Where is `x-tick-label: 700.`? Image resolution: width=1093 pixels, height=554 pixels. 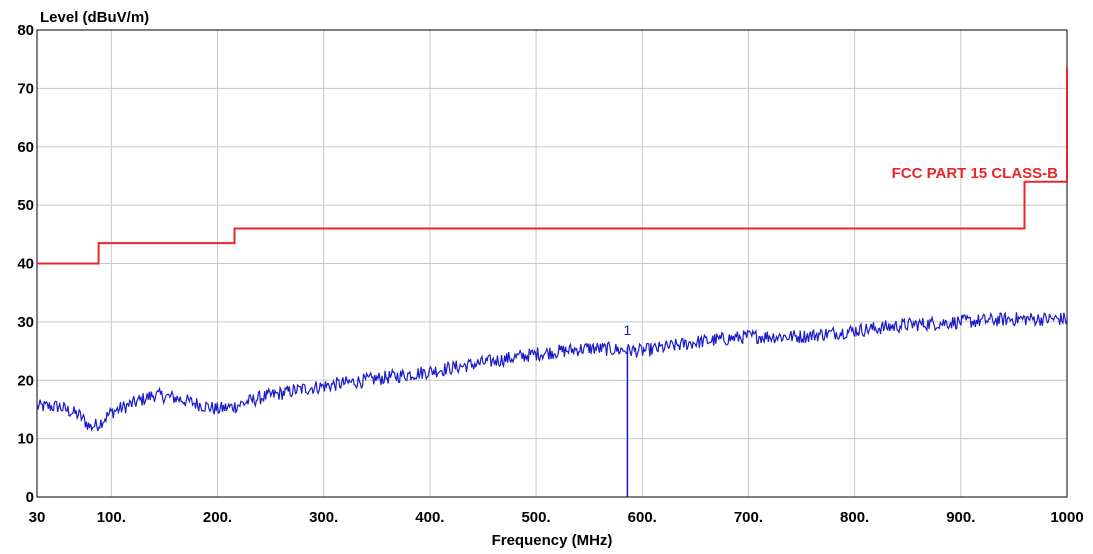
x-tick-label: 700. is located at coordinates (748, 517).